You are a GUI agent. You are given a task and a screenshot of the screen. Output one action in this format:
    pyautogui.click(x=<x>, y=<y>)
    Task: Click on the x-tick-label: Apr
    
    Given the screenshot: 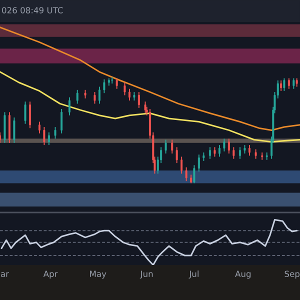 What is the action you would take?
    pyautogui.click(x=50, y=274)
    